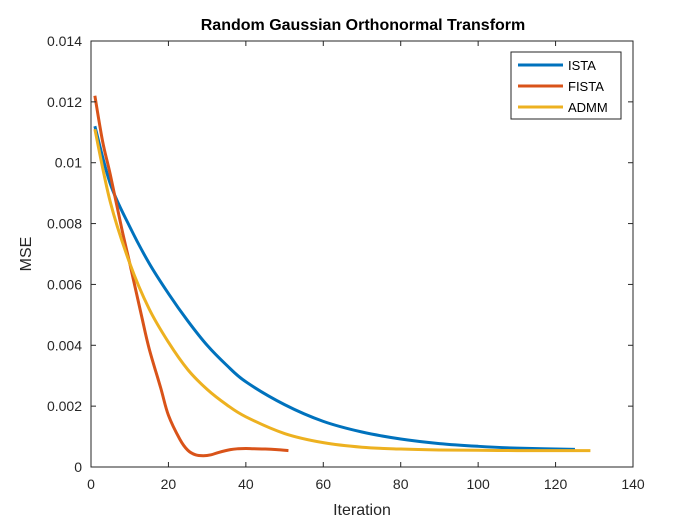  What do you see at coordinates (64, 41) in the screenshot?
I see `y-tick-label: 0.014` at bounding box center [64, 41].